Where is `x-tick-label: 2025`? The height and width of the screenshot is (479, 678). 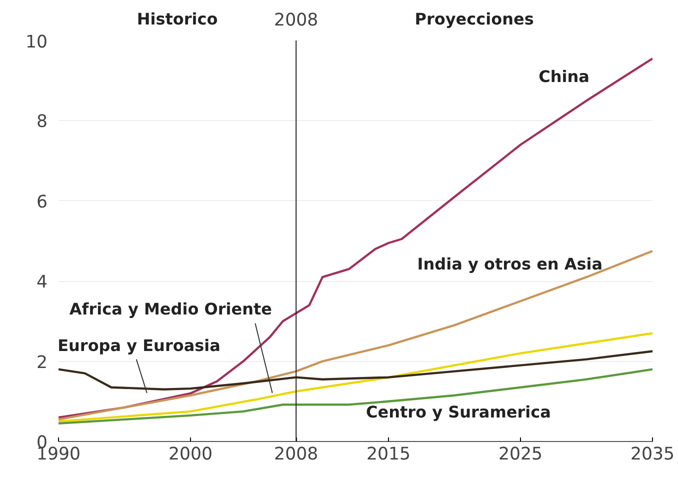 x-tick-label: 2025 is located at coordinates (520, 454).